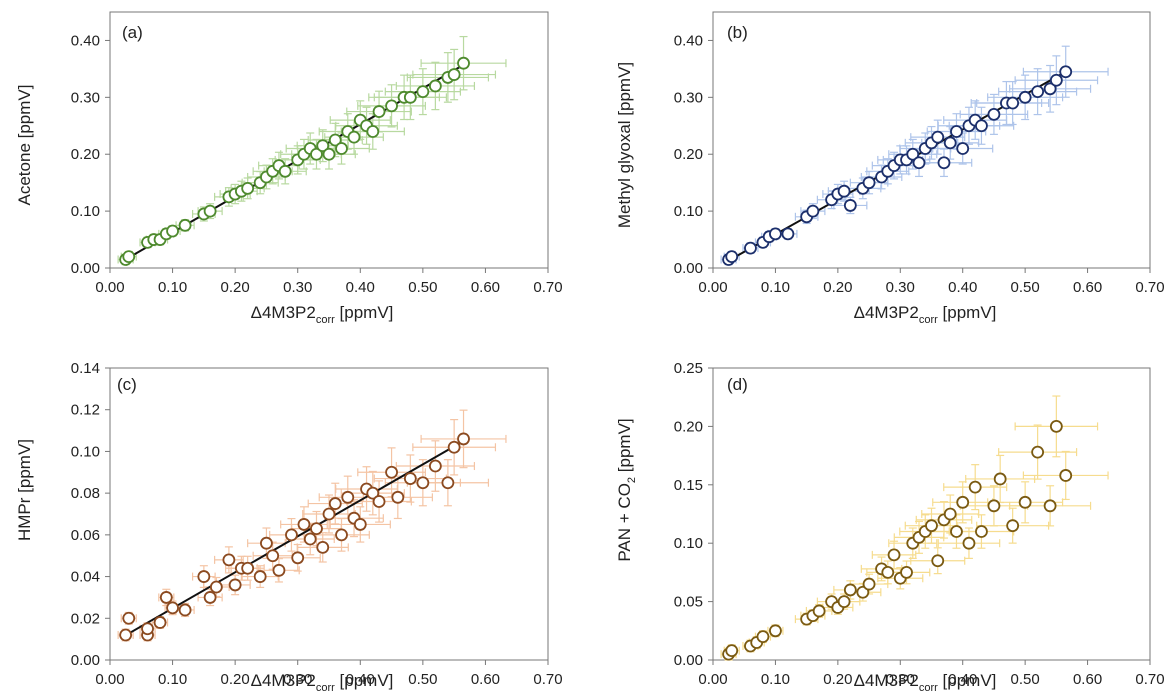 Image resolution: width=1167 pixels, height=693 pixels. What do you see at coordinates (85, 410) in the screenshot?
I see `y-tick-label: 0.12` at bounding box center [85, 410].